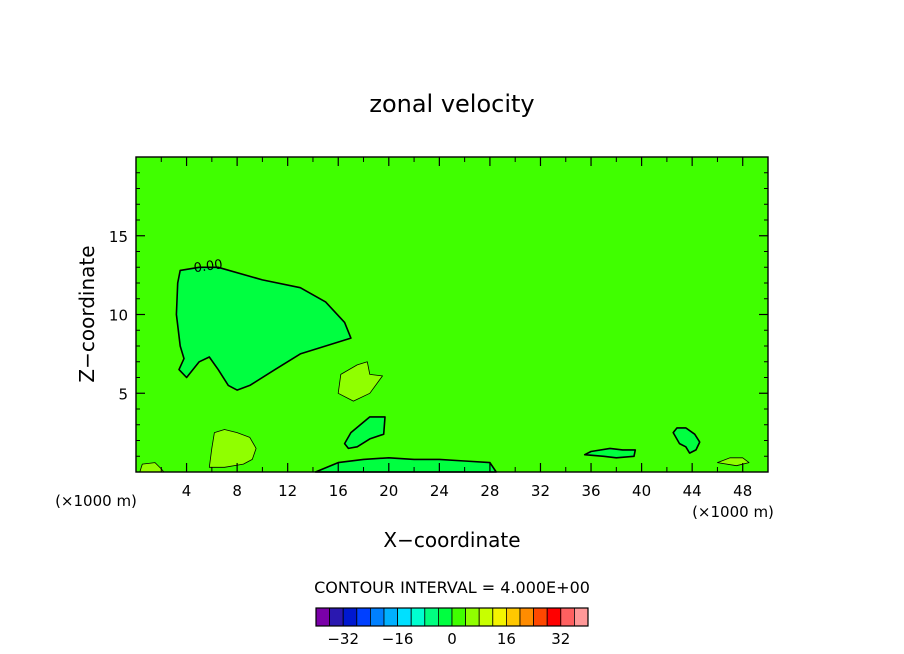  Describe the element at coordinates (641, 491) in the screenshot. I see `x-tick-label: 40` at that location.